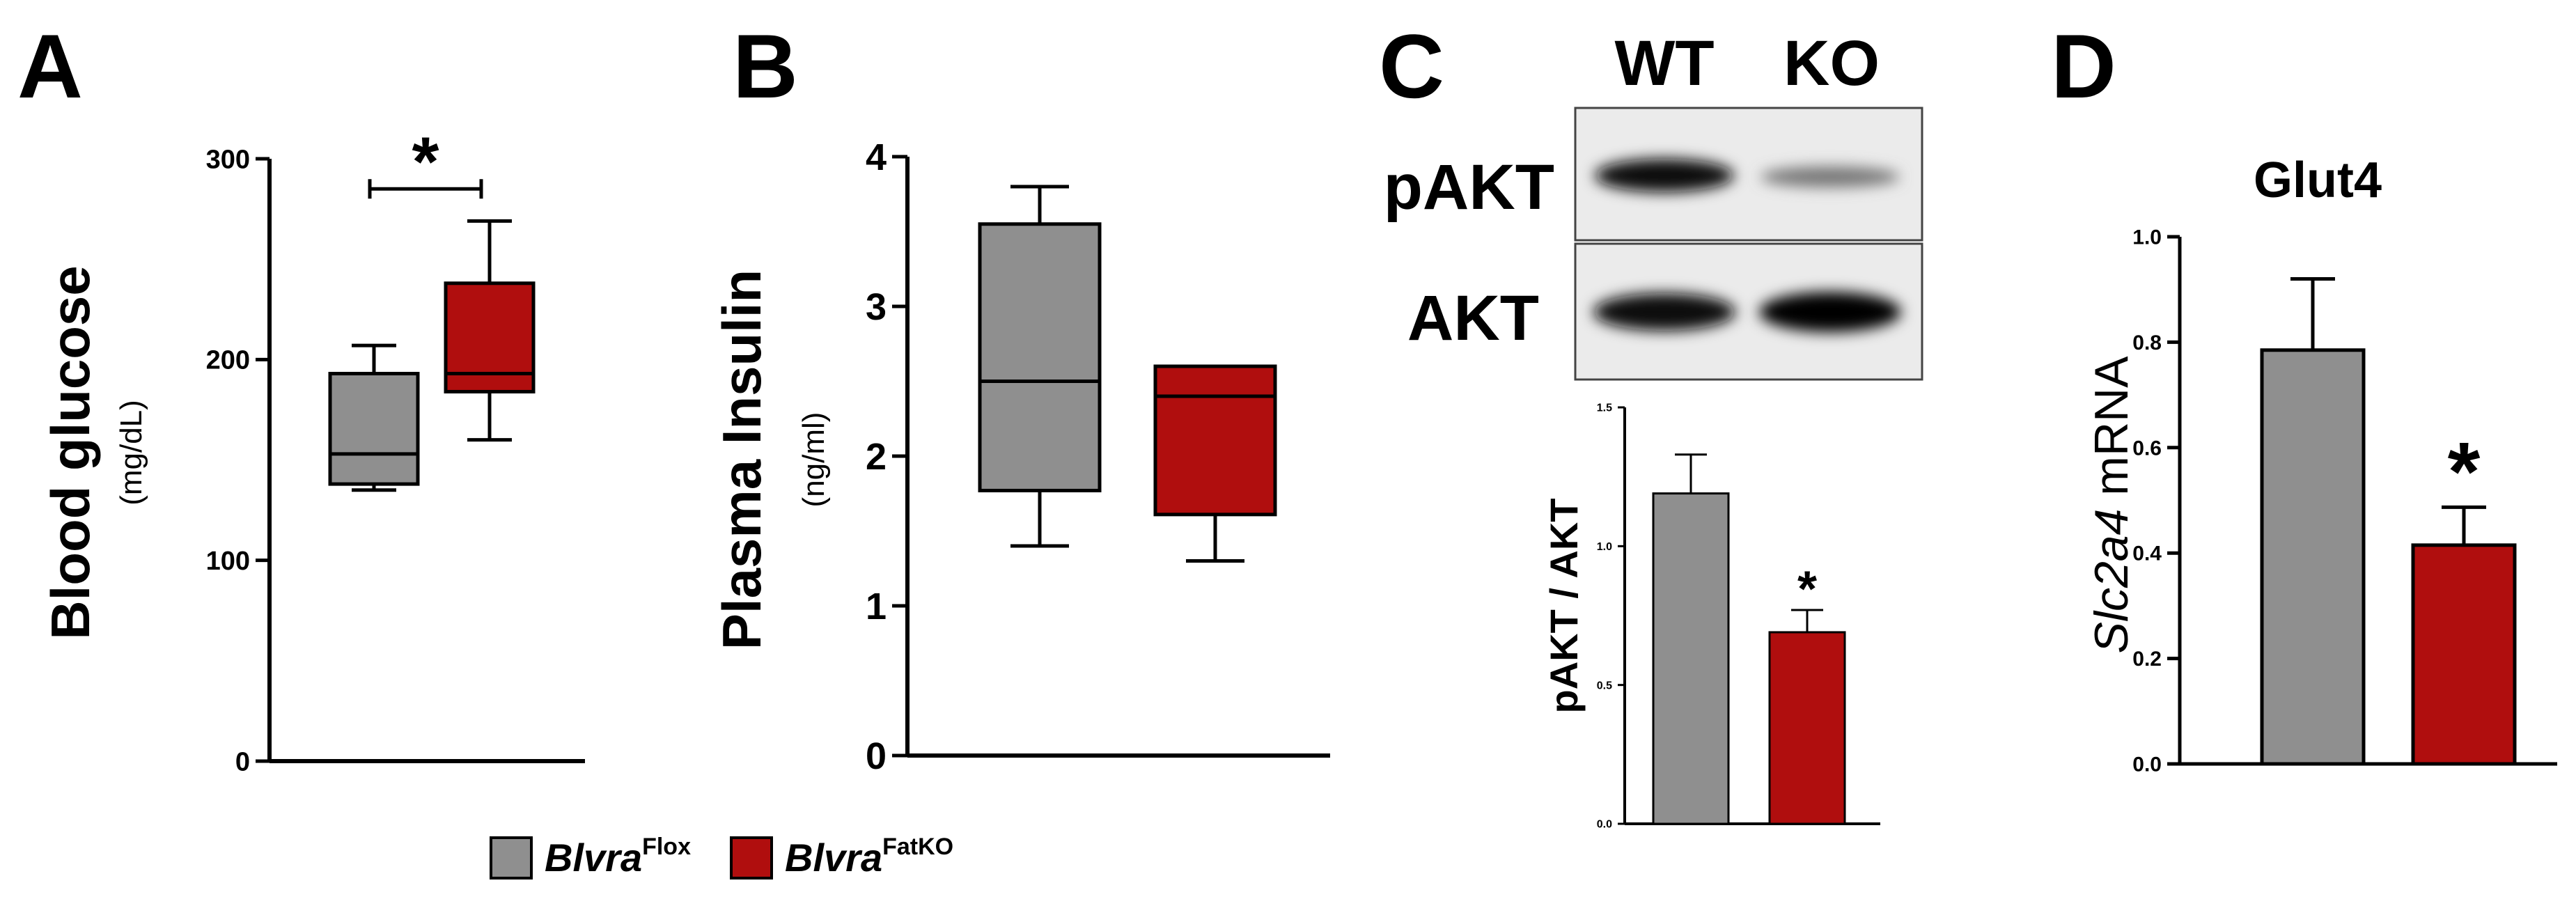  I want to click on legend-swatch-fatko, so click(752, 858).